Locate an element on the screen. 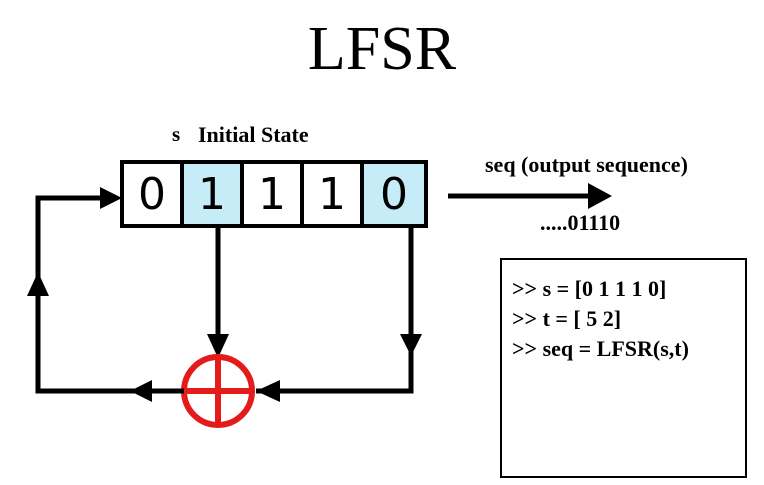 The width and height of the screenshot is (764, 485). tap-arrowhead-cell-5-left is located at coordinates (268, 391).